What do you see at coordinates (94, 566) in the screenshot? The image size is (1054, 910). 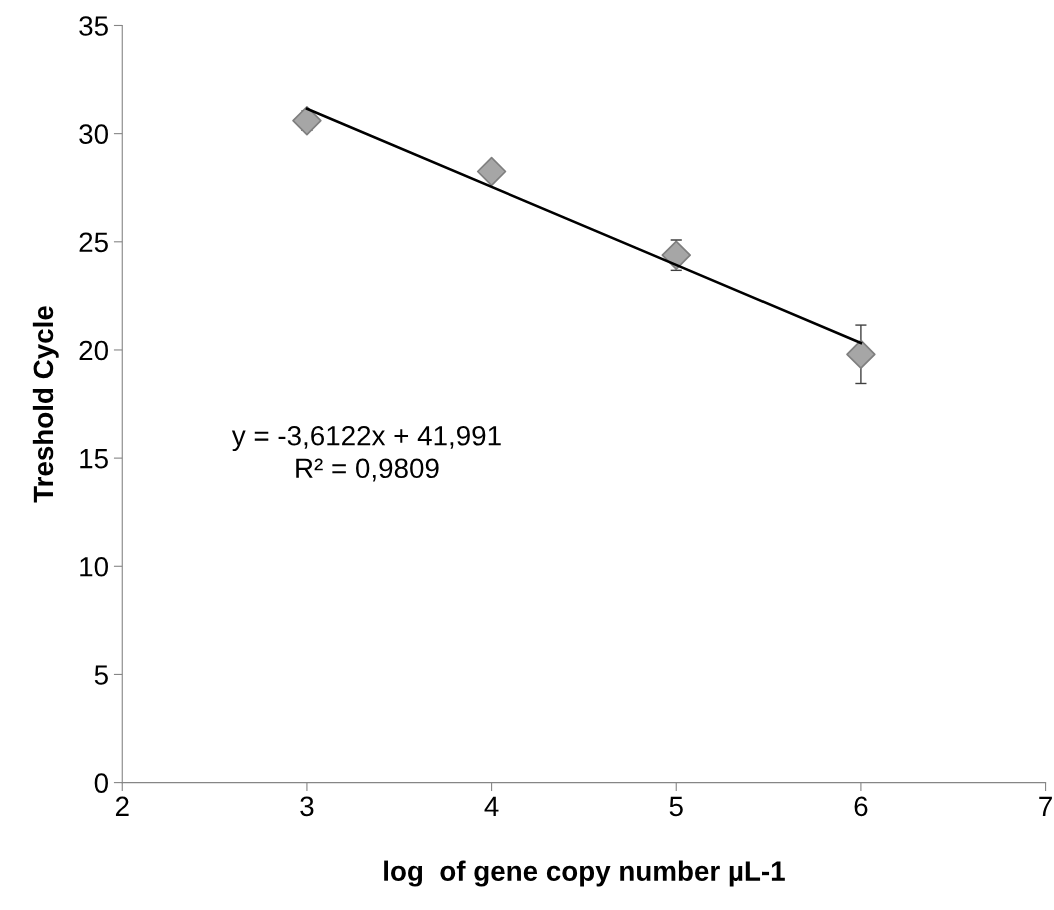 I see `y-tick-label: 10` at bounding box center [94, 566].